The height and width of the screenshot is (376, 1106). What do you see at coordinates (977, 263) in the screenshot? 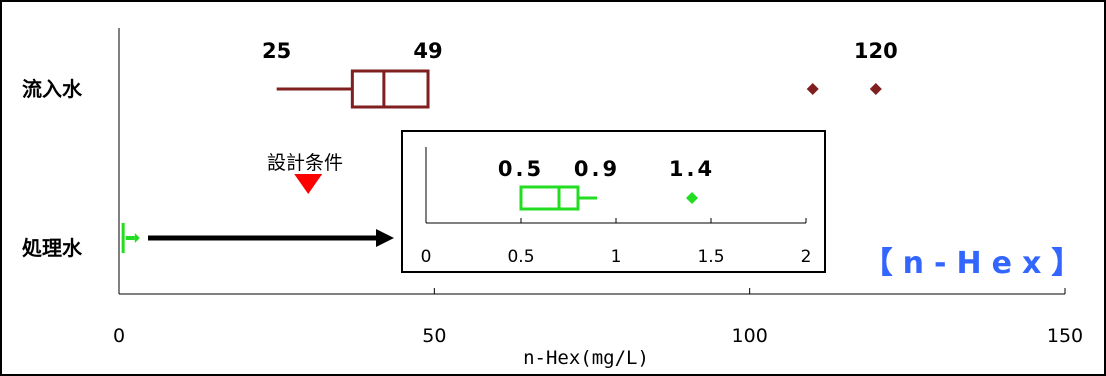
I see `chart-title: 【n-Hex】` at bounding box center [977, 263].